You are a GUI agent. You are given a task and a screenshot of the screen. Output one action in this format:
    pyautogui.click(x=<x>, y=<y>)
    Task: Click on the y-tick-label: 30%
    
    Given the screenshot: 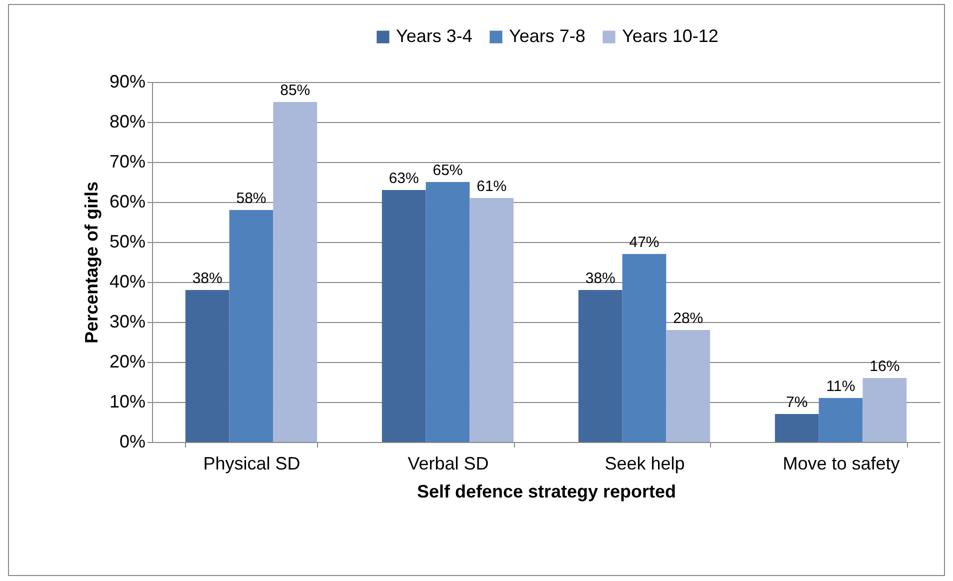 What is the action you would take?
    pyautogui.click(x=127, y=322)
    